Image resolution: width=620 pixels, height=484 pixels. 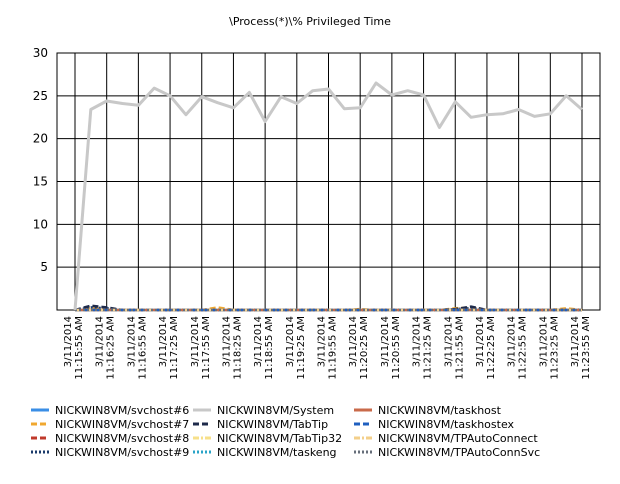 What do you see at coordinates (277, 452) in the screenshot?
I see `legend-label: NICKWIN8VM/taskeng` at bounding box center [277, 452].